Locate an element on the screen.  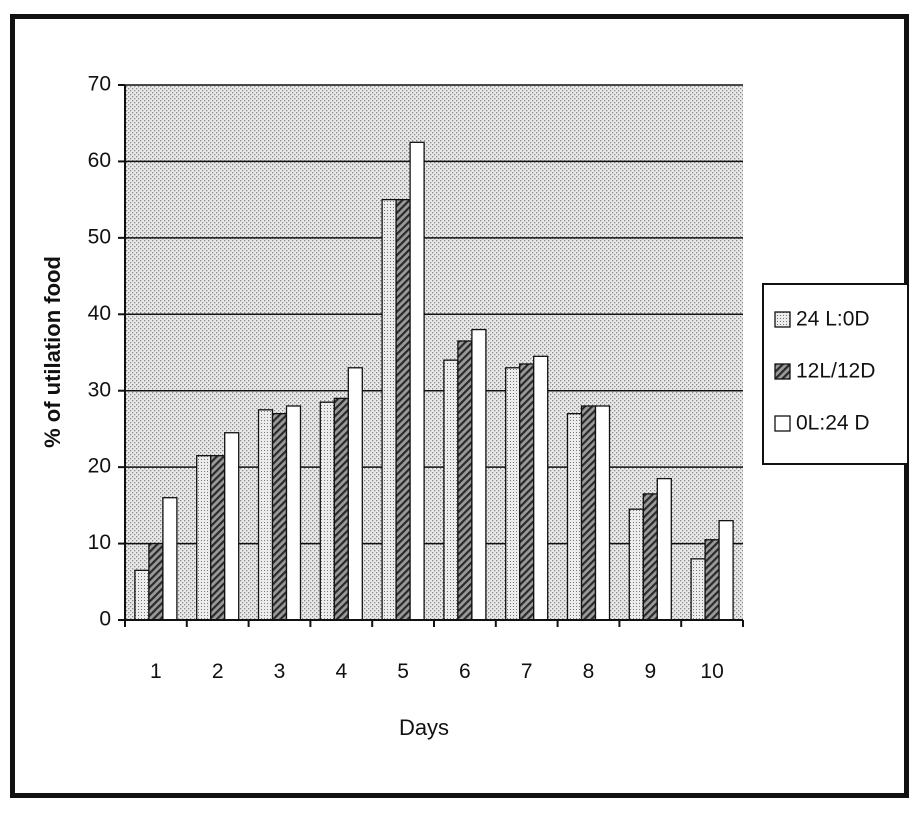
x-tick-label: 7 is located at coordinates (527, 671).